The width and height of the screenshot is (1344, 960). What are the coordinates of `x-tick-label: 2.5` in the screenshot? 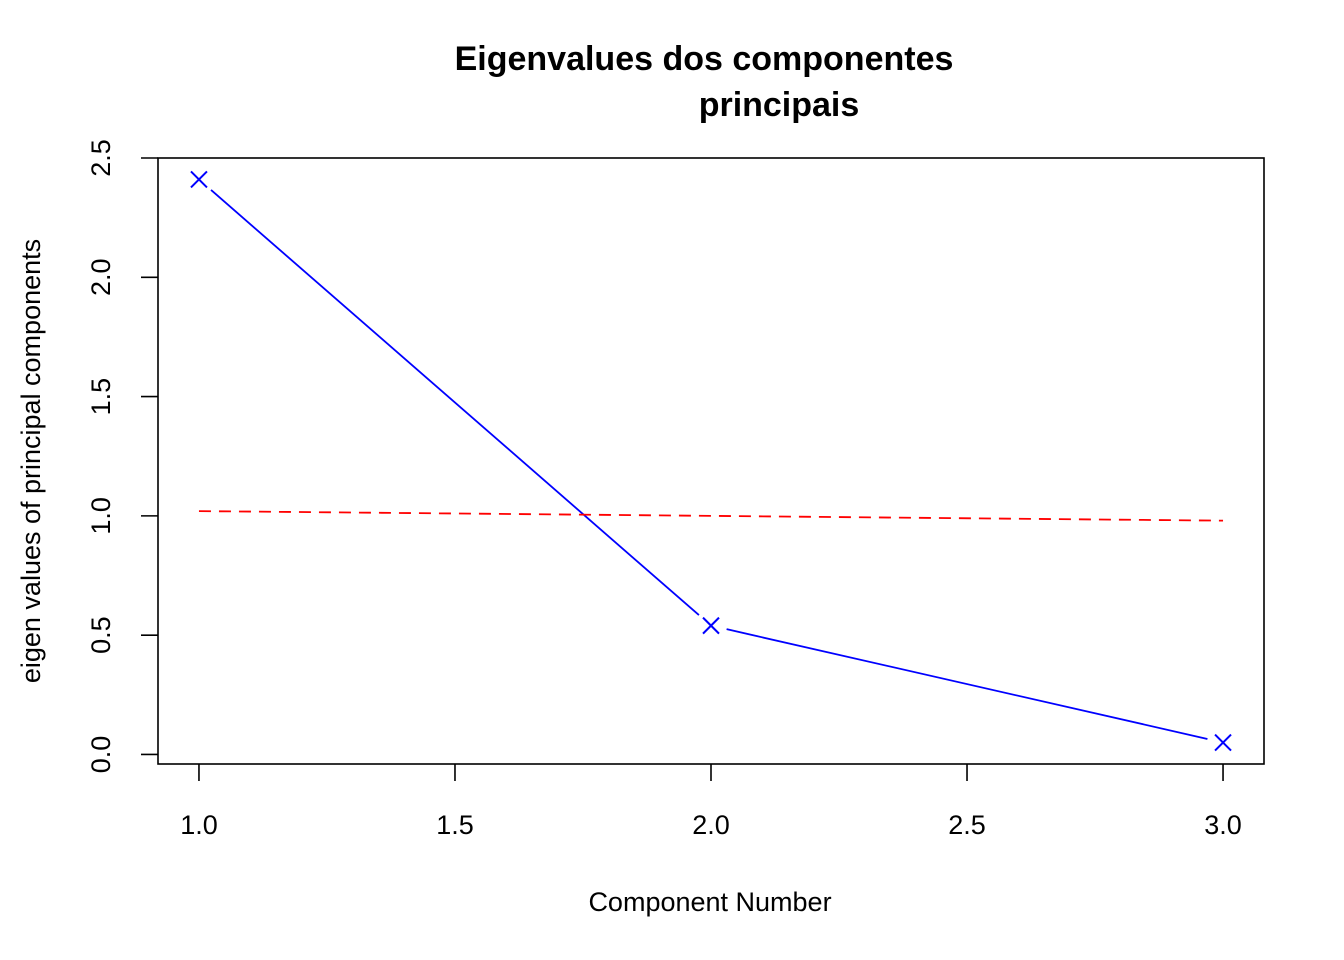 It's located at (967, 825).